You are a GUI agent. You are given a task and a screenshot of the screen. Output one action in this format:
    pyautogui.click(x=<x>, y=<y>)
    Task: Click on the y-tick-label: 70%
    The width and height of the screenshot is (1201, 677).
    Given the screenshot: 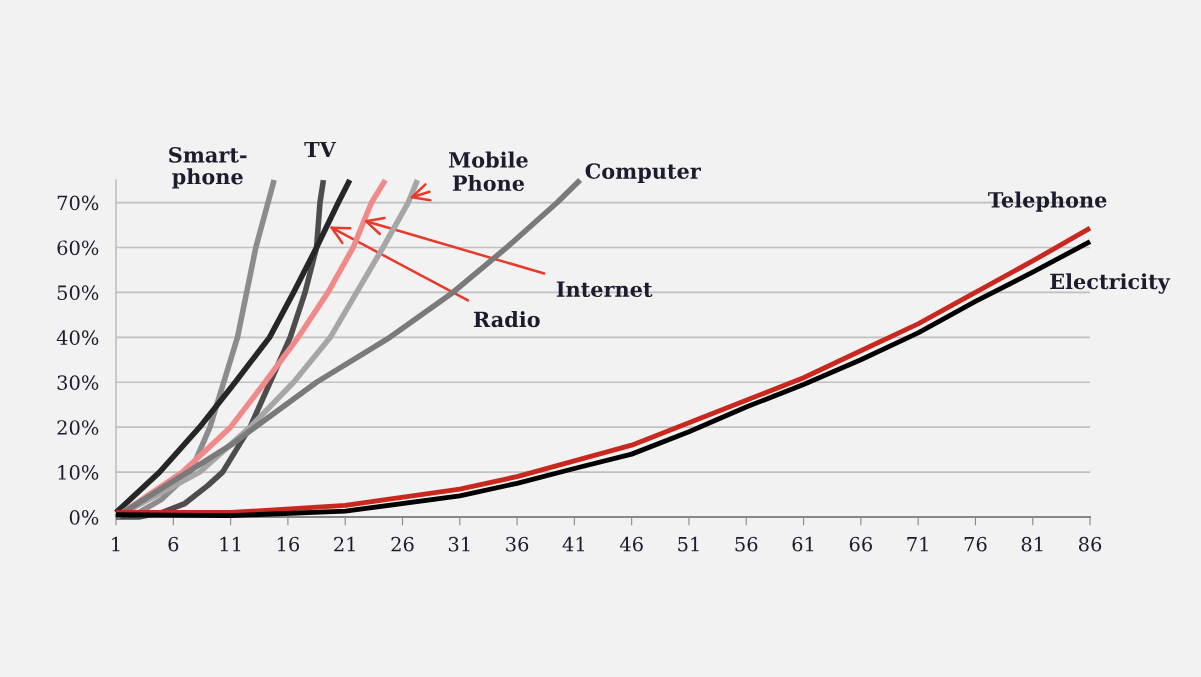 What is the action you would take?
    pyautogui.click(x=78, y=203)
    